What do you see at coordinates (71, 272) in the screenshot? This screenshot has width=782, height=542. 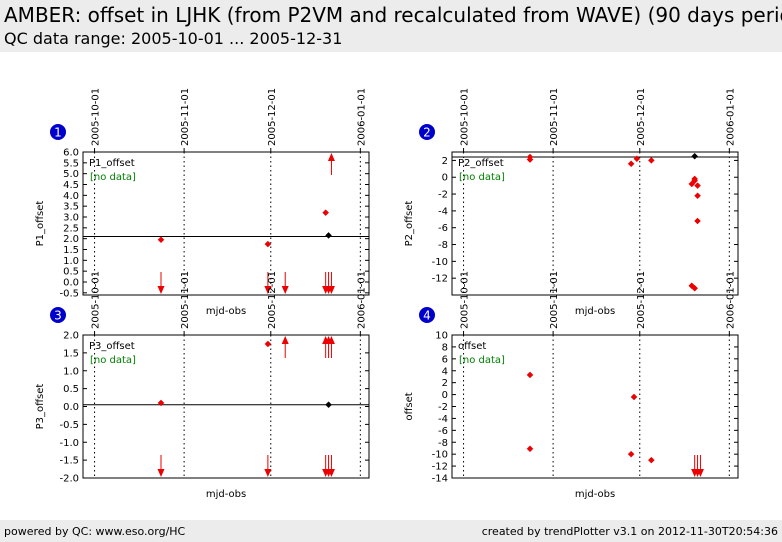 I see `chart1-y-tick-label: 0.5` at bounding box center [71, 272].